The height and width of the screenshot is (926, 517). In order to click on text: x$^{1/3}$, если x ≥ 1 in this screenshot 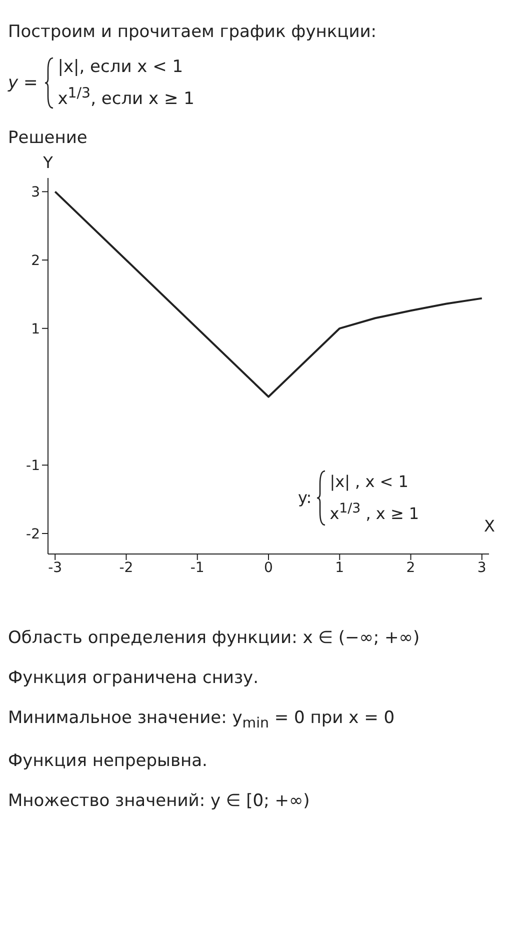, I will do `click(126, 97)`.